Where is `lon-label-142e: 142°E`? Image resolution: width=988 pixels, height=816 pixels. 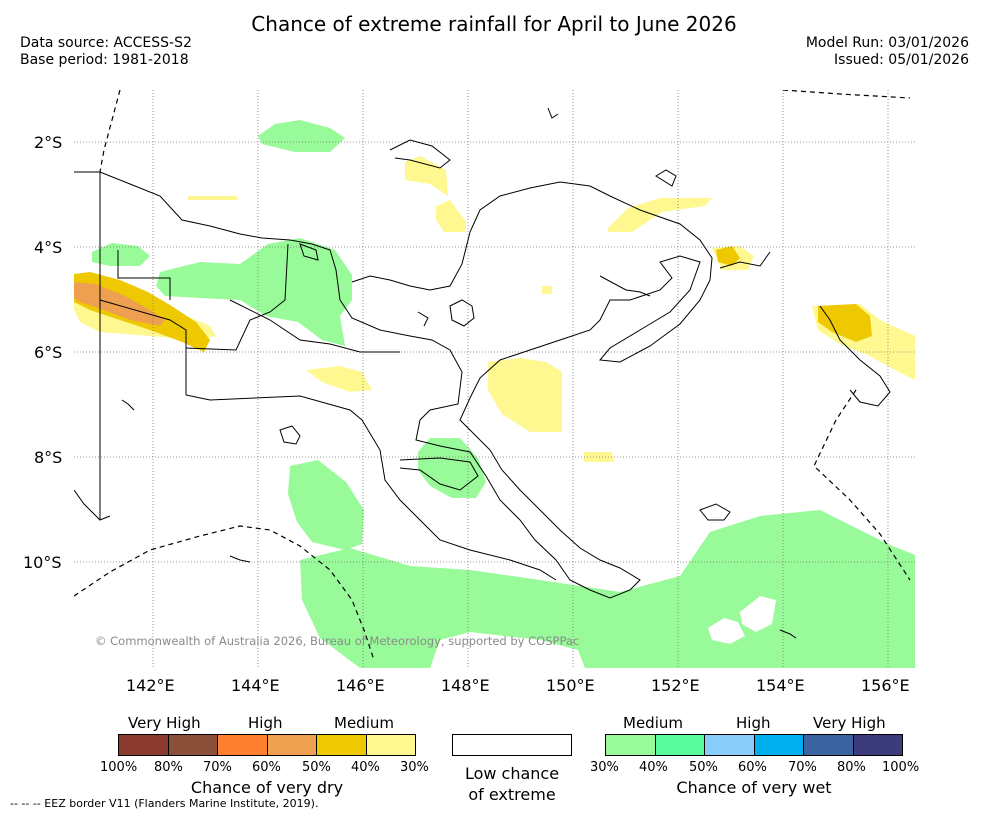 lon-label-142e: 142°E is located at coordinates (150, 685).